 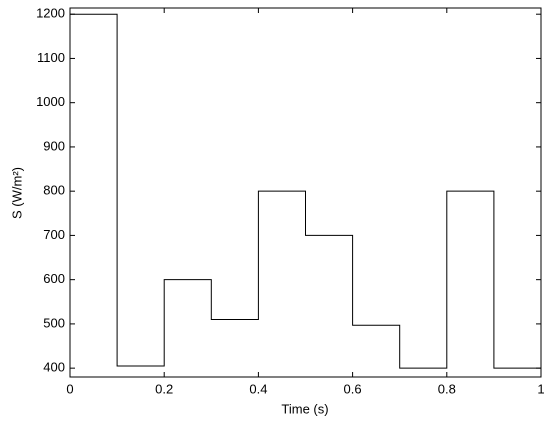 What do you see at coordinates (54, 234) in the screenshot?
I see `y-tick-label: 700` at bounding box center [54, 234].